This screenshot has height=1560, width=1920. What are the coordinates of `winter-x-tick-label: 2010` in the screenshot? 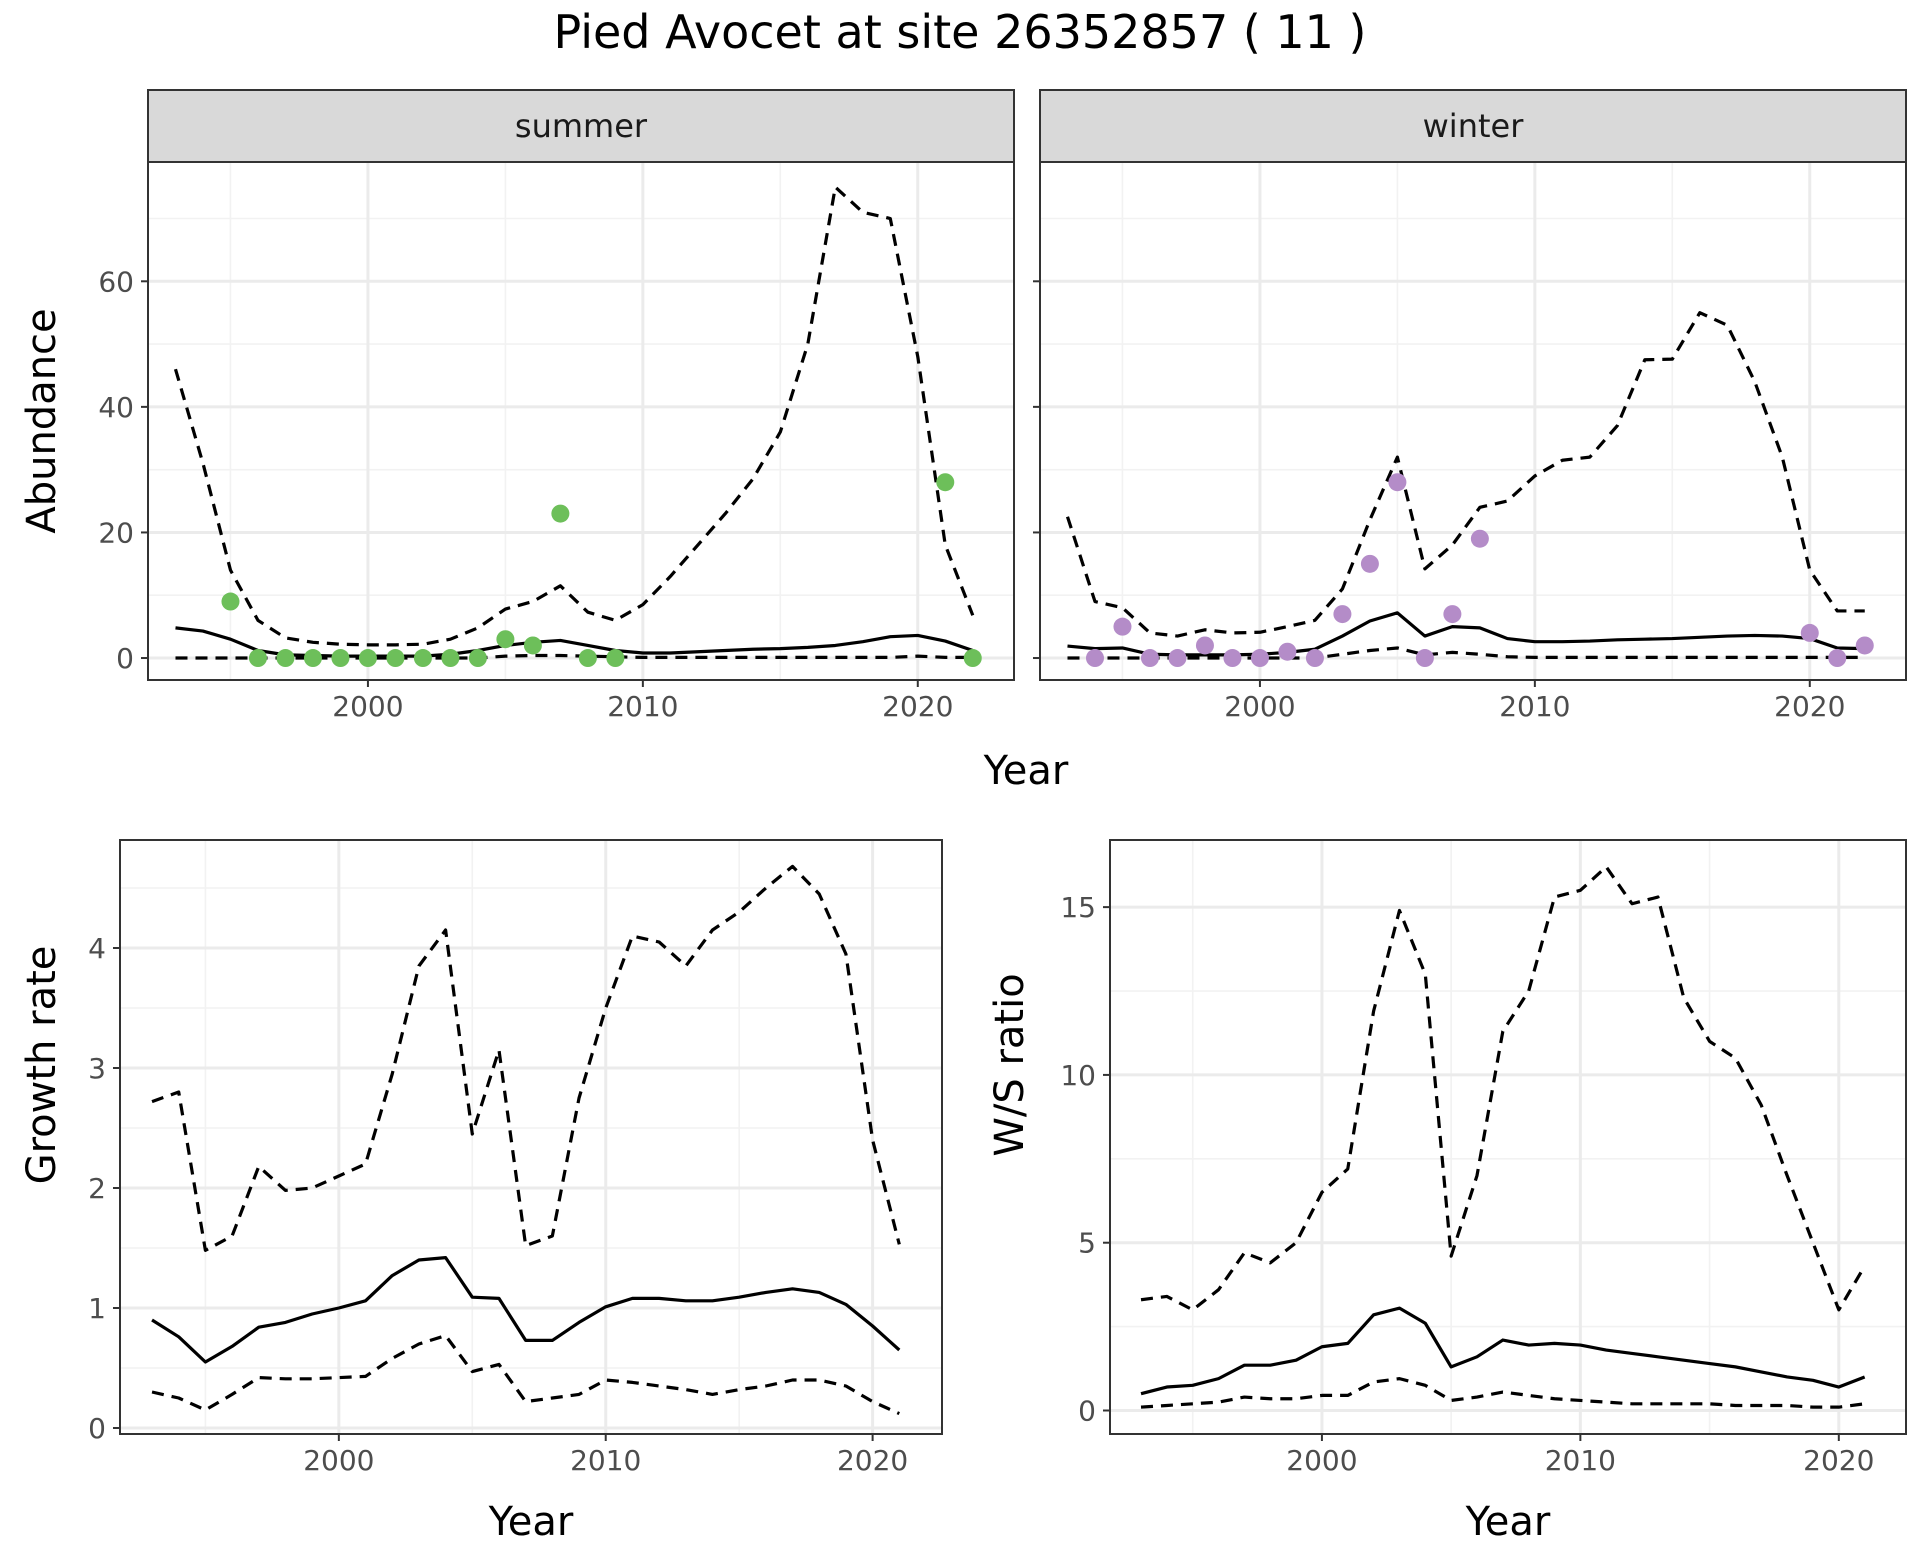 It's located at (1534, 706).